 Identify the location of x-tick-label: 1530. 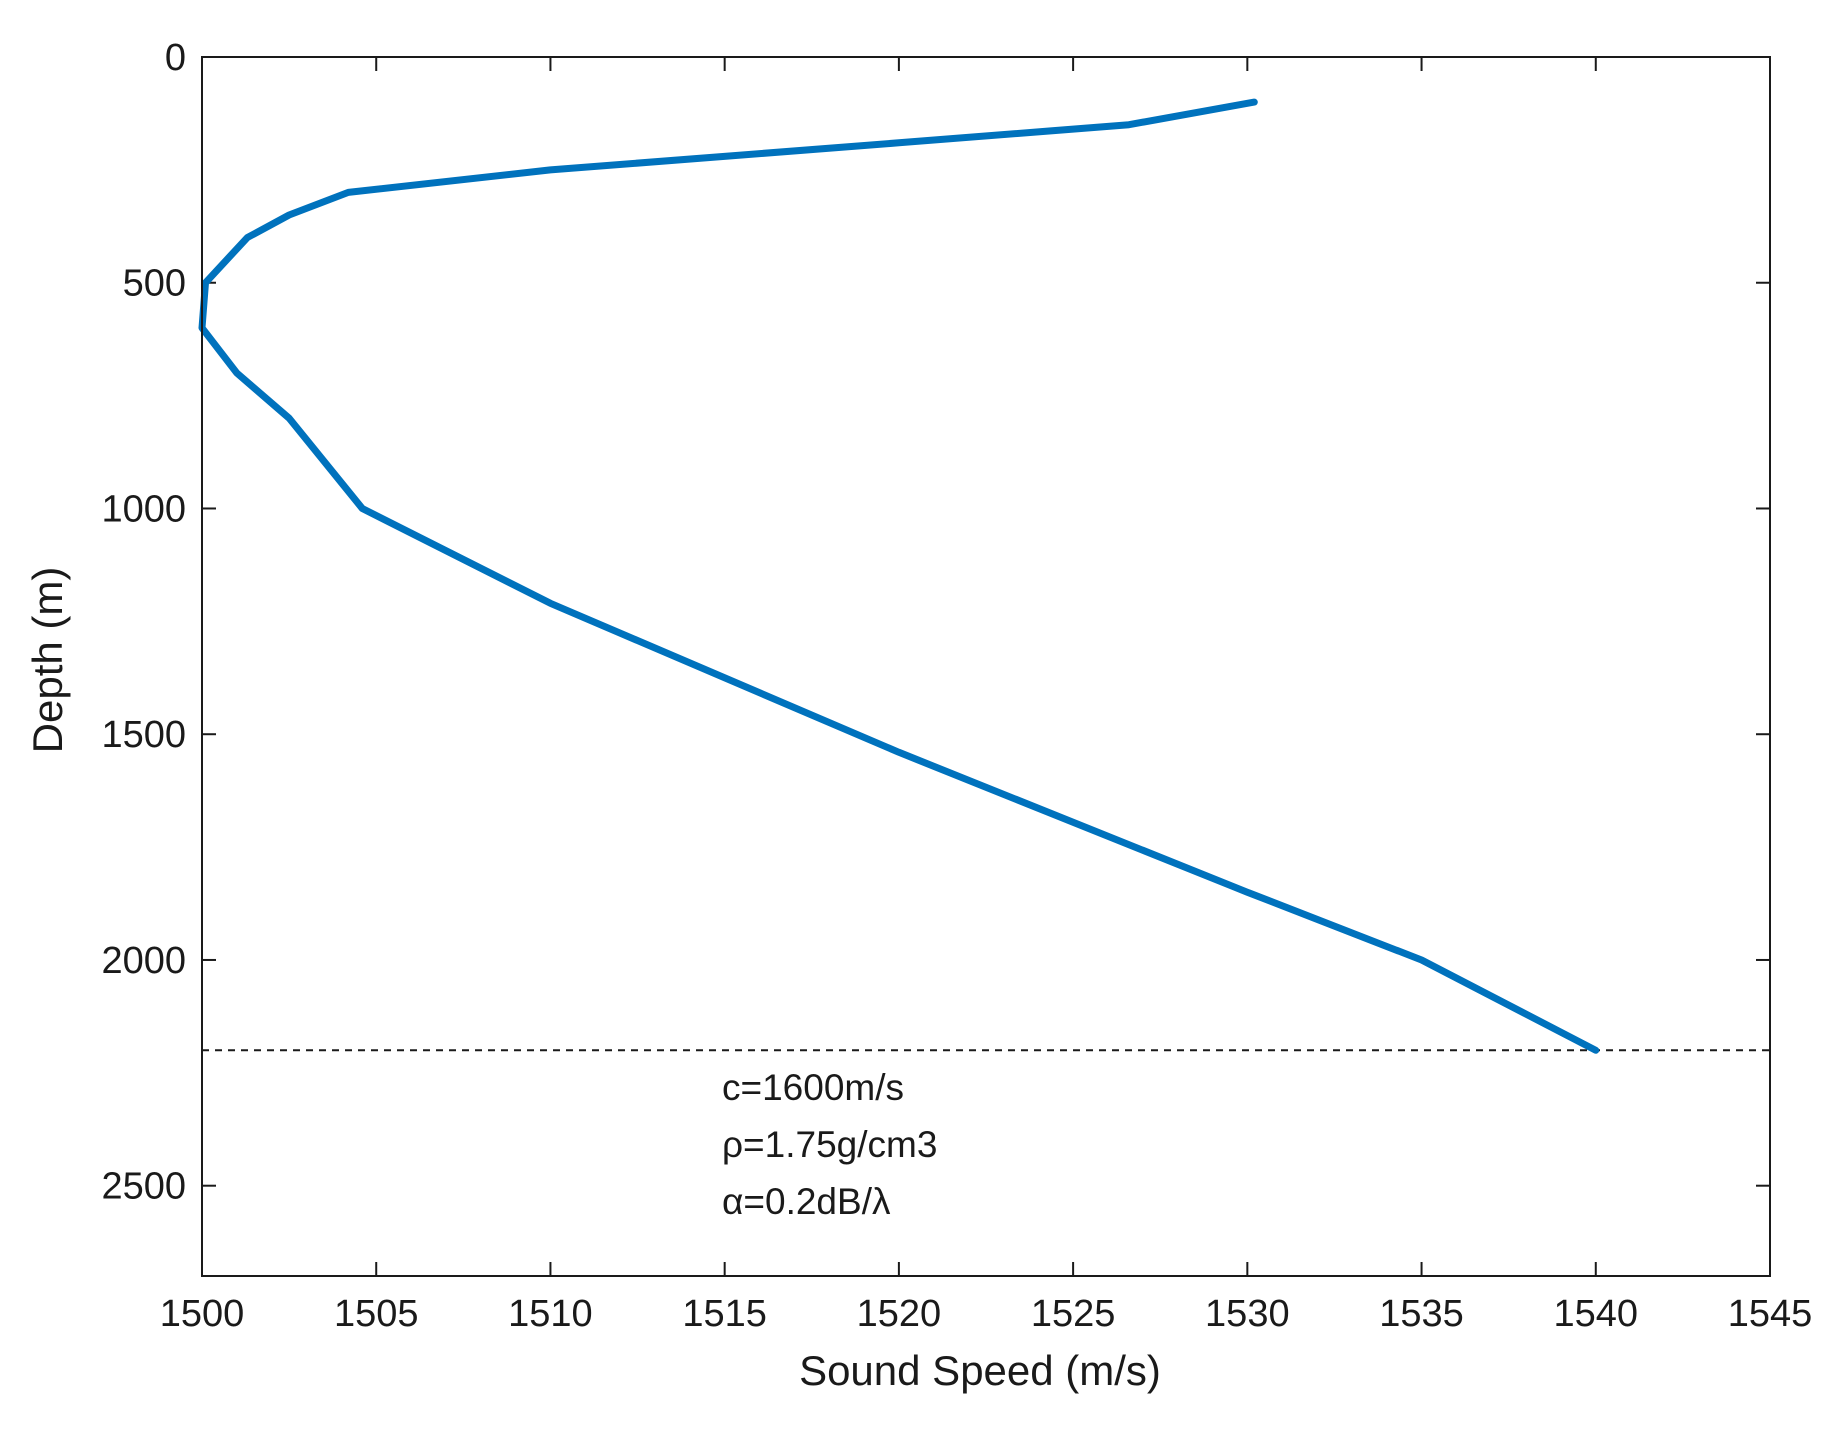
(1247, 1314).